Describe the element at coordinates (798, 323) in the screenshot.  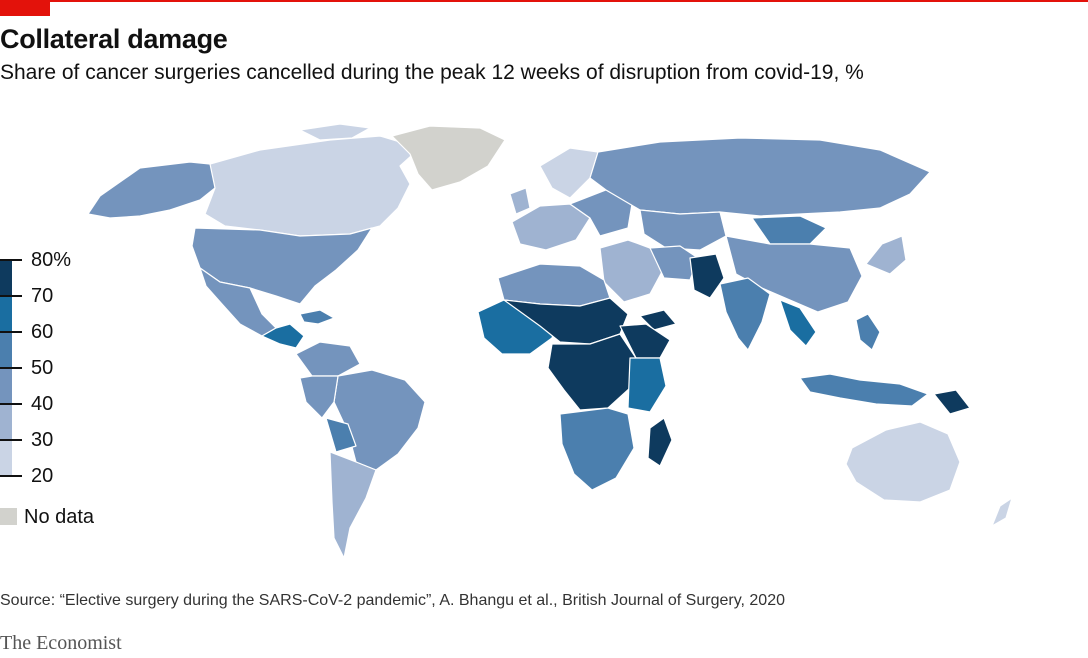
I see `region-myanmar-thailand` at that location.